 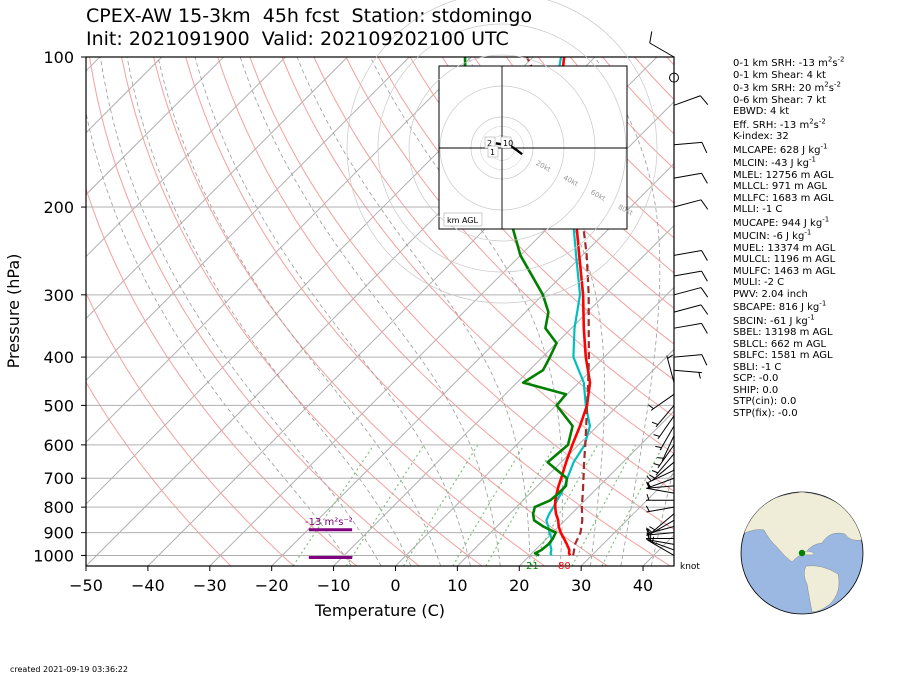 I want to click on hodograph-height-label: 1, so click(x=492, y=152).